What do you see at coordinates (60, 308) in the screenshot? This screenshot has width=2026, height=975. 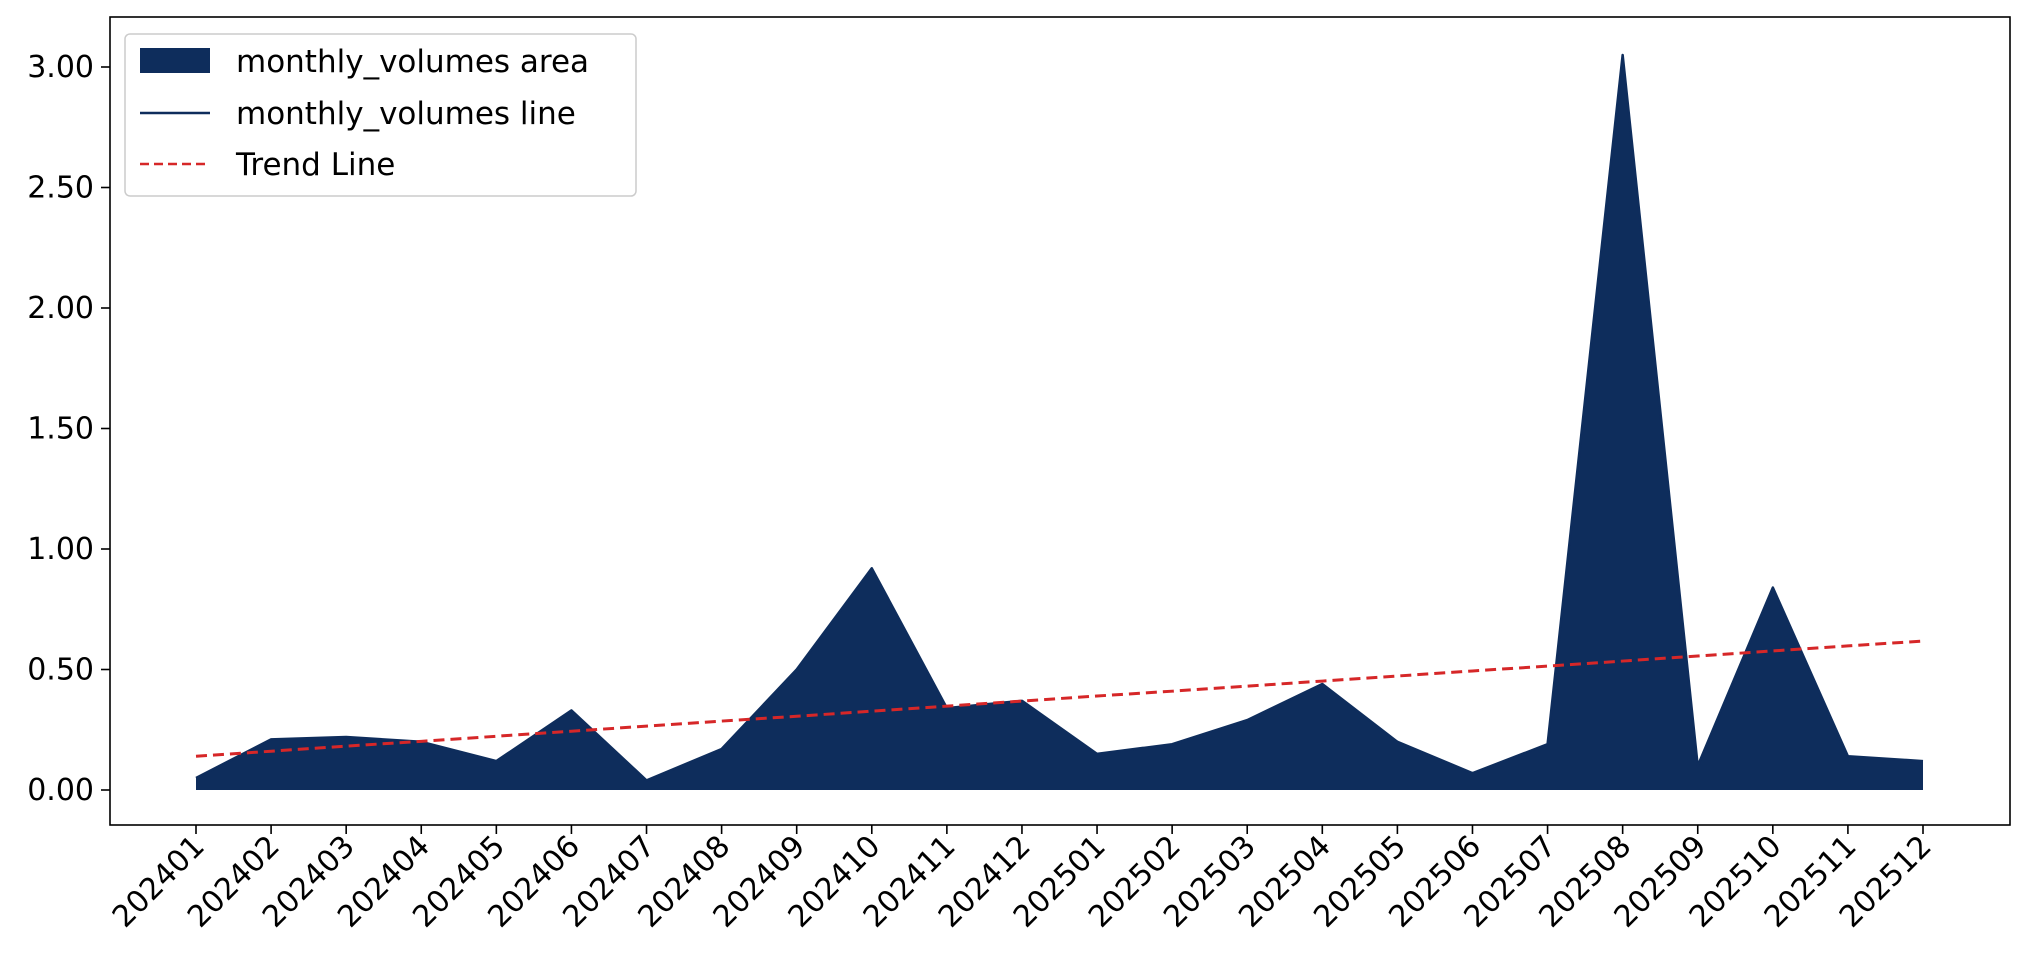 I see `y-tick-label: 2.00` at bounding box center [60, 308].